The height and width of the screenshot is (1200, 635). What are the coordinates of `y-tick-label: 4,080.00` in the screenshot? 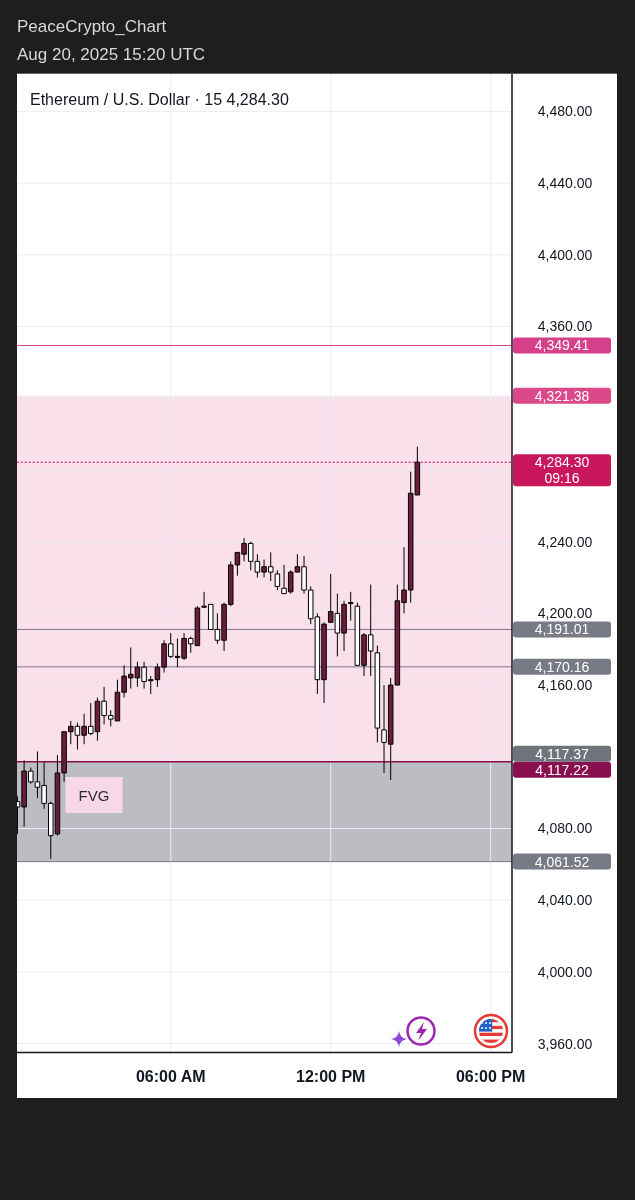 It's located at (565, 828).